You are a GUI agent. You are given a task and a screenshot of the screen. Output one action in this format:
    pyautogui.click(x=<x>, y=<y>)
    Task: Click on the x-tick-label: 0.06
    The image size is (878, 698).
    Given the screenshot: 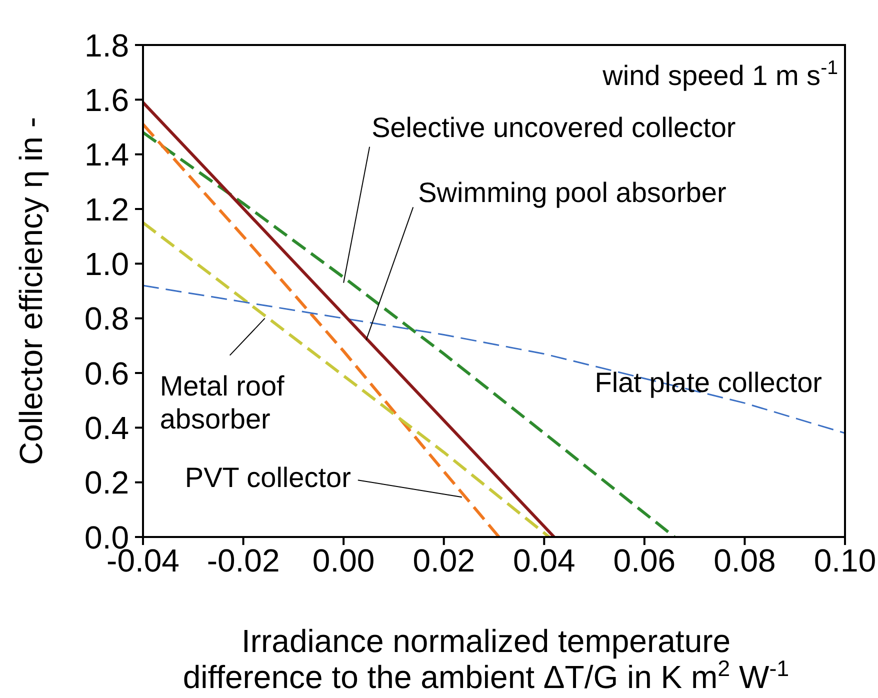 What is the action you would take?
    pyautogui.click(x=644, y=560)
    